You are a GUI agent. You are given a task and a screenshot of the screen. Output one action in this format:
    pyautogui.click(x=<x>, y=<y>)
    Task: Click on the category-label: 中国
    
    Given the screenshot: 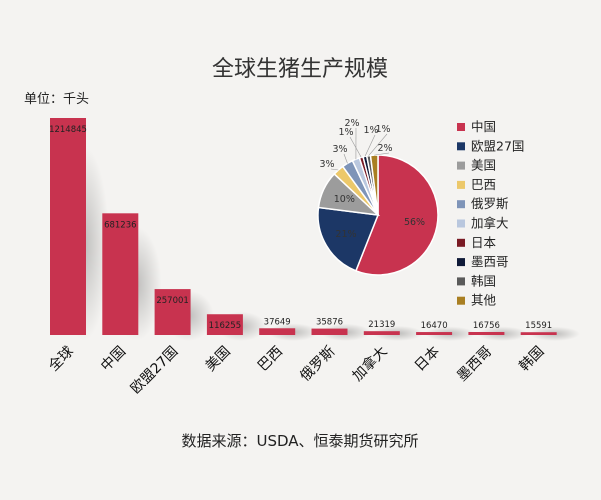 What is the action you would take?
    pyautogui.click(x=113, y=359)
    